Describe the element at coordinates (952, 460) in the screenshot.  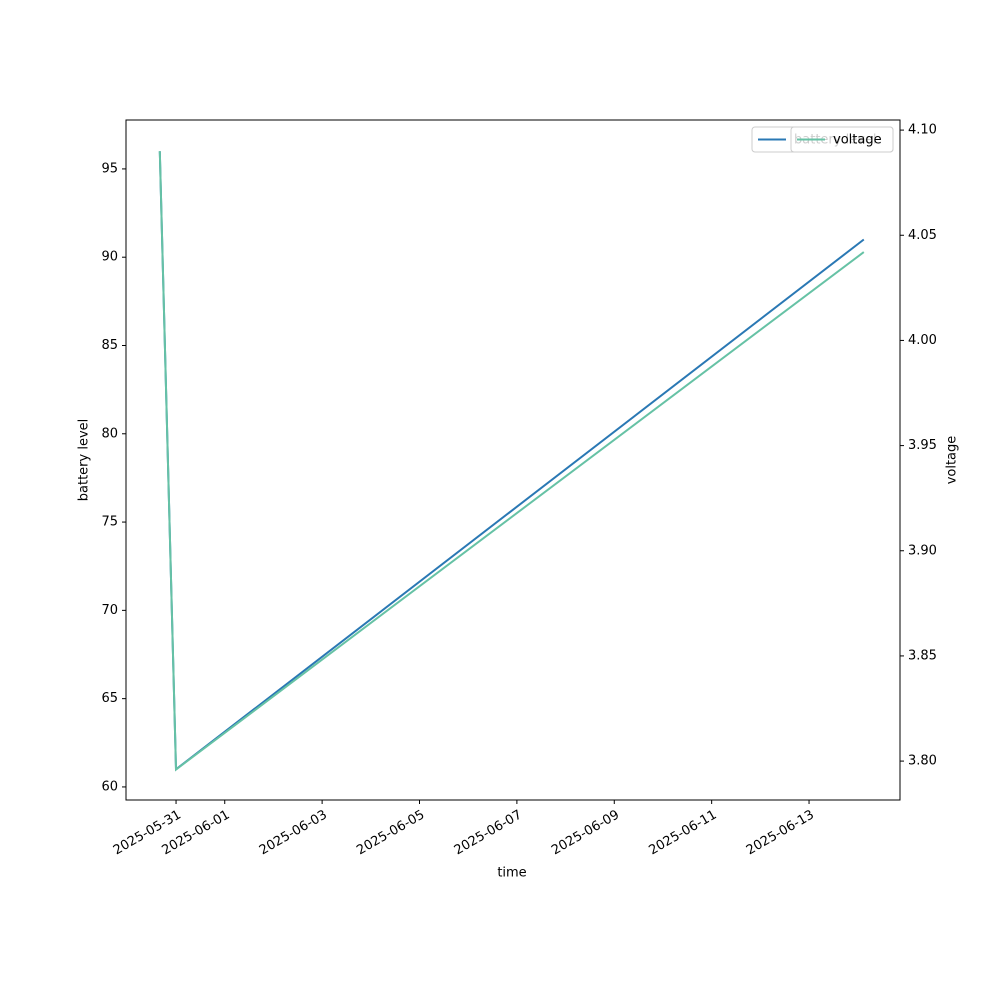
I see `y2-axis-label: voltage` at that location.